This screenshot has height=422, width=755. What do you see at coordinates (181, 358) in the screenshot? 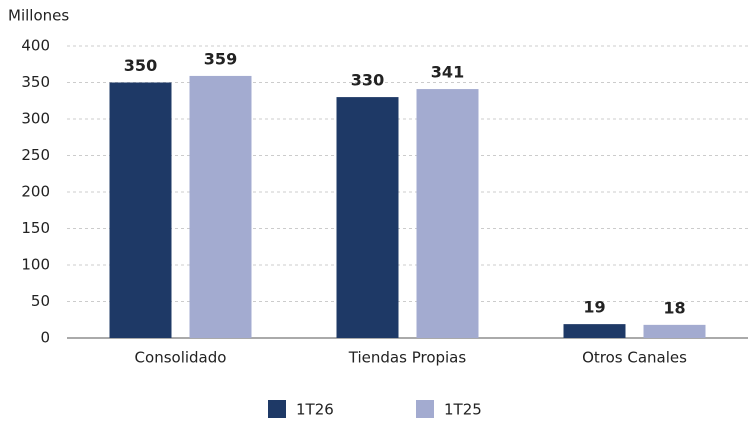
I see `x-tick-label: Consolidado` at bounding box center [181, 358].